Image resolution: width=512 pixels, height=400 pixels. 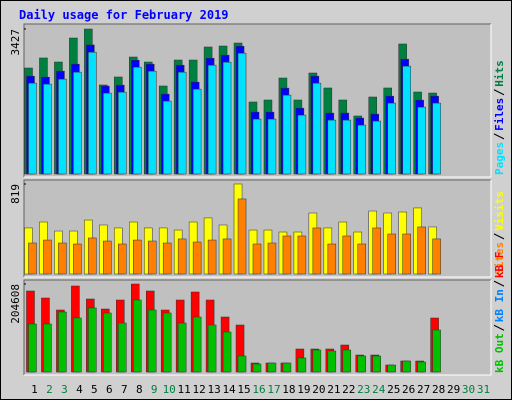 What do you see at coordinates (15, 194) in the screenshot?
I see `y-max-label: 819` at bounding box center [15, 194].